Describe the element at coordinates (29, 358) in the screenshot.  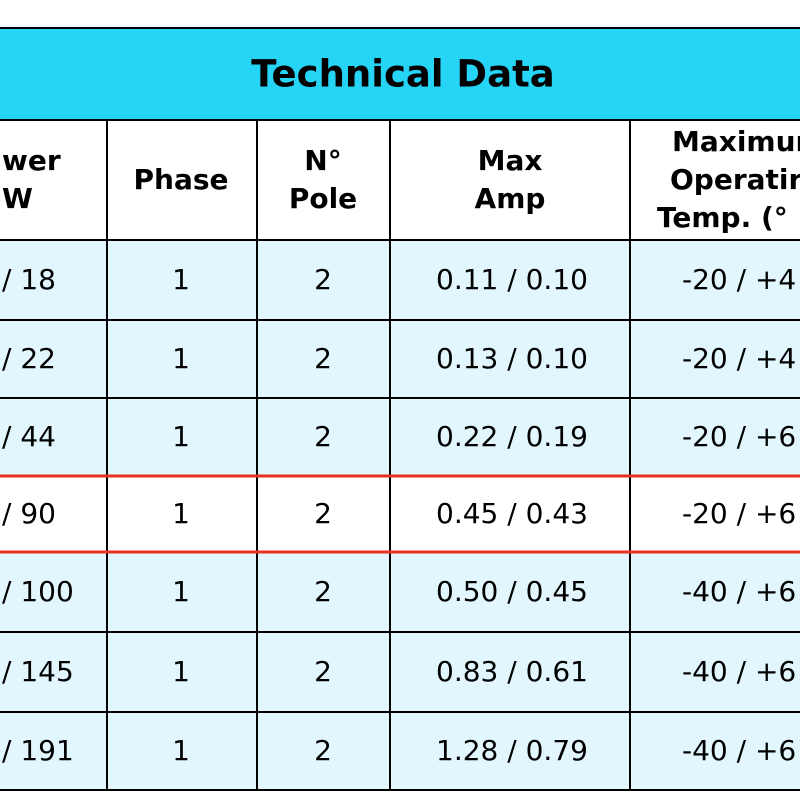
I see `table-cell: / 22` at that location.